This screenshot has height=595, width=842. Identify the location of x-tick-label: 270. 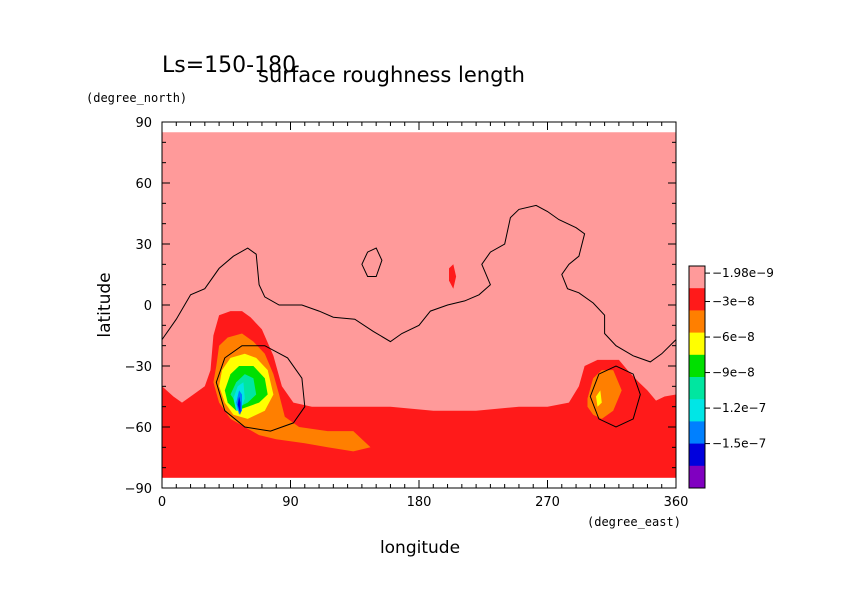
(547, 502).